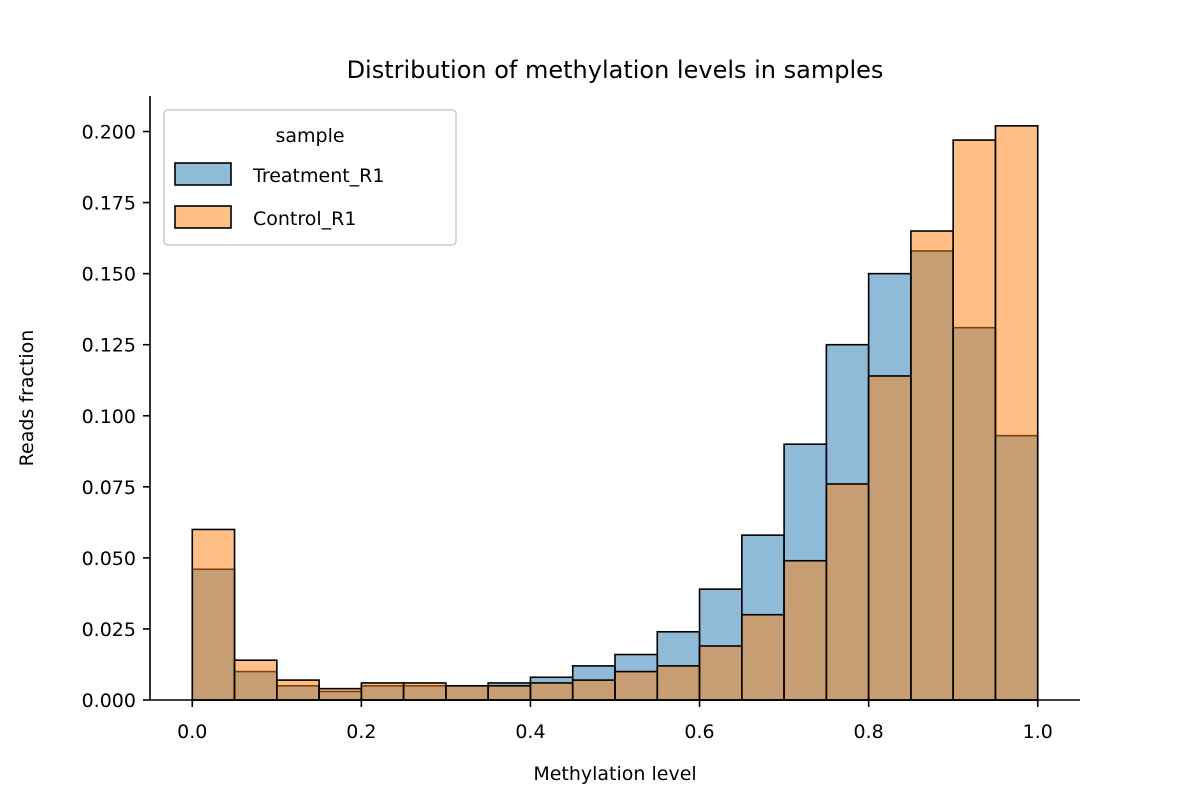 The height and width of the screenshot is (804, 1200). Describe the element at coordinates (192, 732) in the screenshot. I see `x-tick-label: 0.0` at that location.